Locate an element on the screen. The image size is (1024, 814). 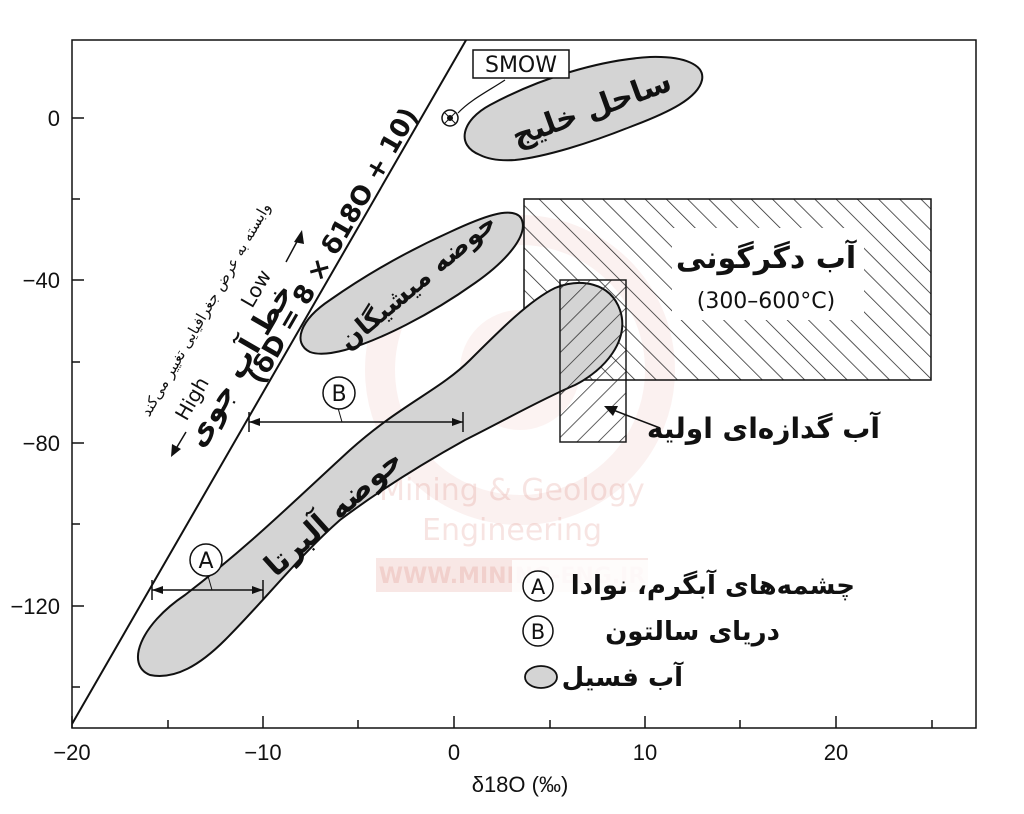
meteoric-line-label: خط آب جوی is located at coordinates (239, 364).